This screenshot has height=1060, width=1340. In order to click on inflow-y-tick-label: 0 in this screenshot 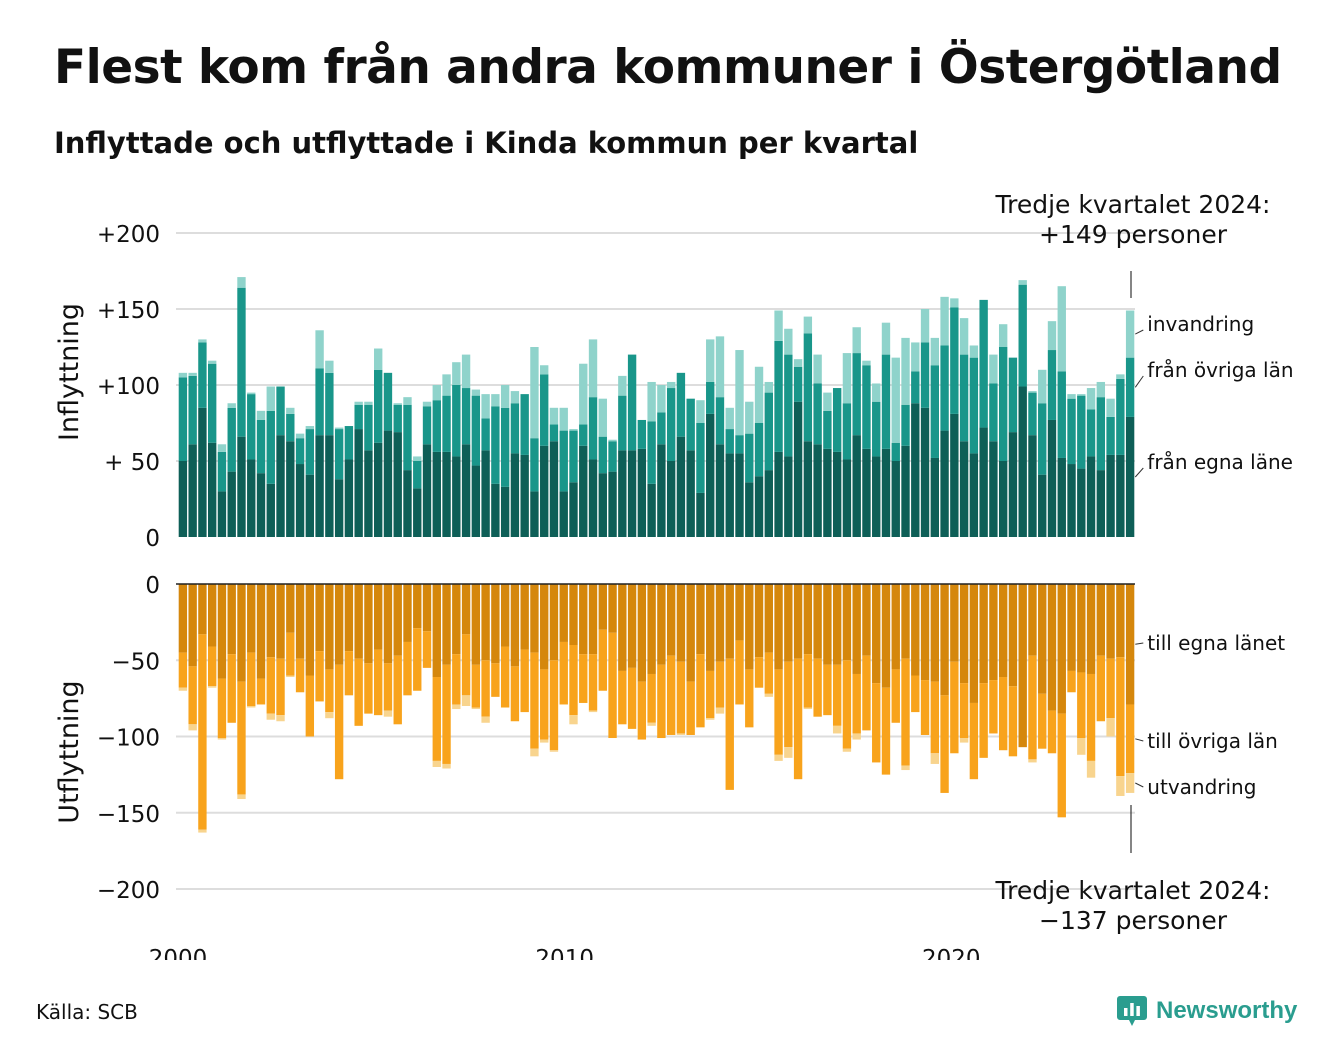, I will do `click(152, 539)`.